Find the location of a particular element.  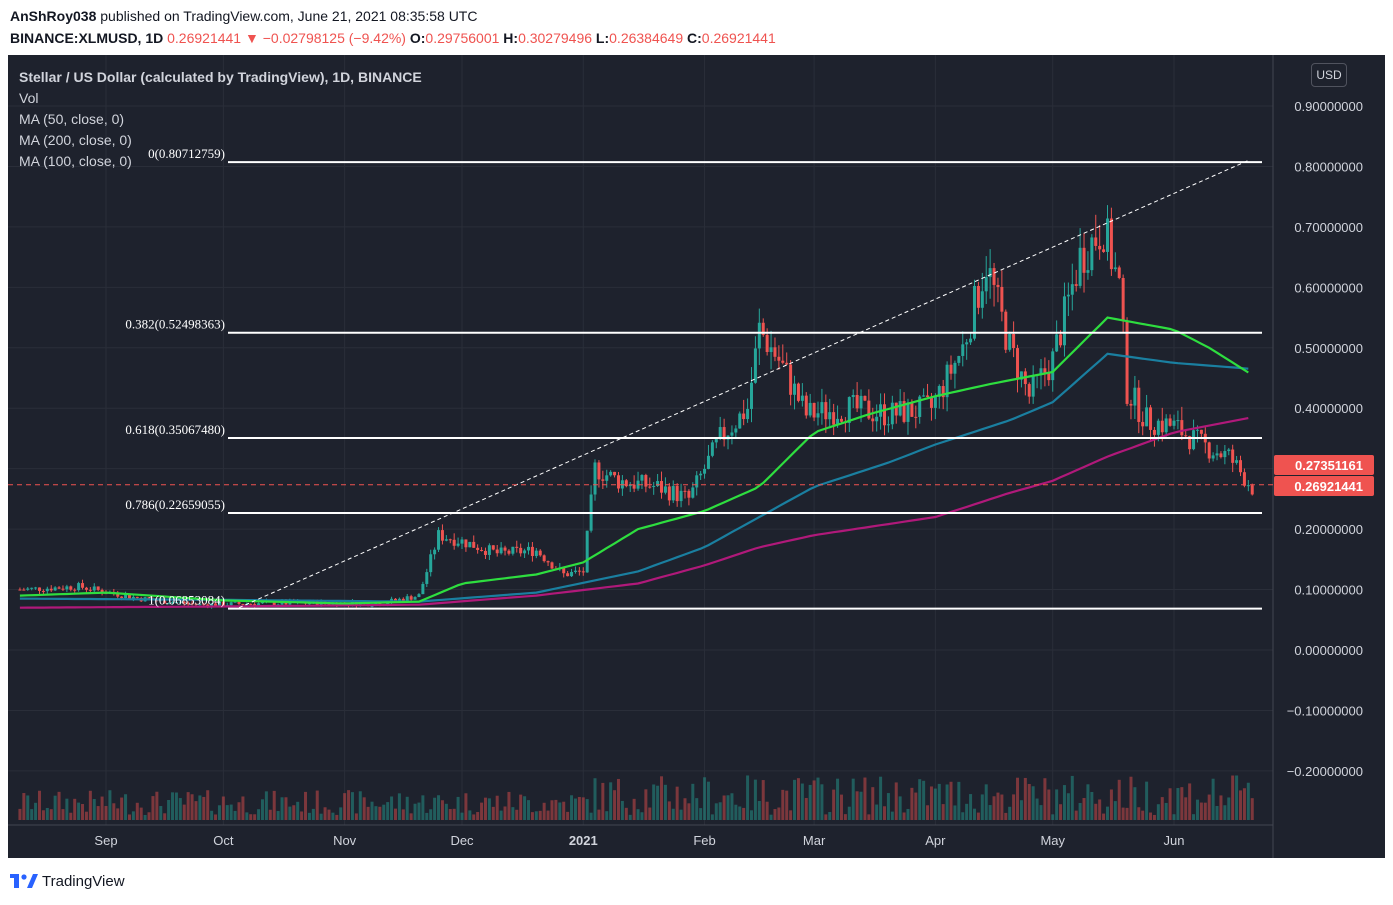

open-value: 0.29756001 is located at coordinates (462, 38).